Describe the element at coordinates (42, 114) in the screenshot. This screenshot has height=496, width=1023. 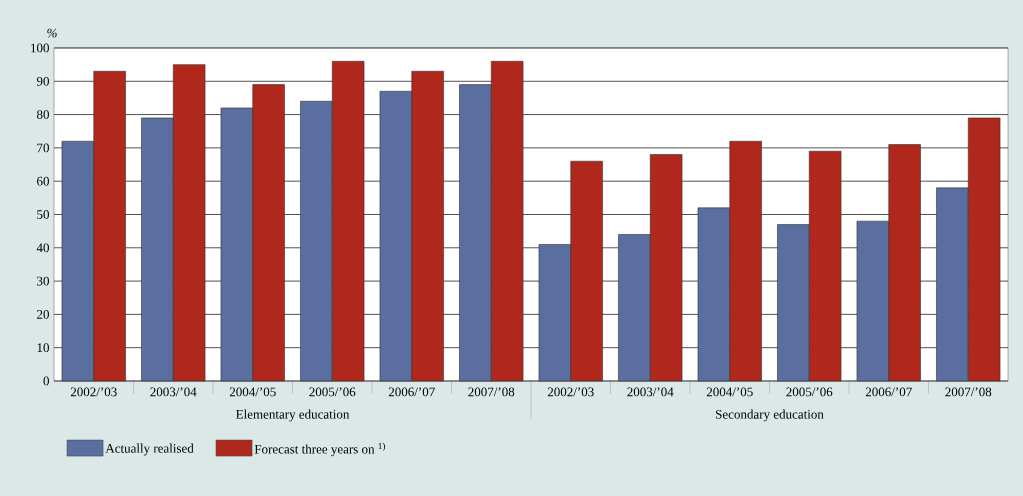
I see `y-tick-label: 80` at that location.